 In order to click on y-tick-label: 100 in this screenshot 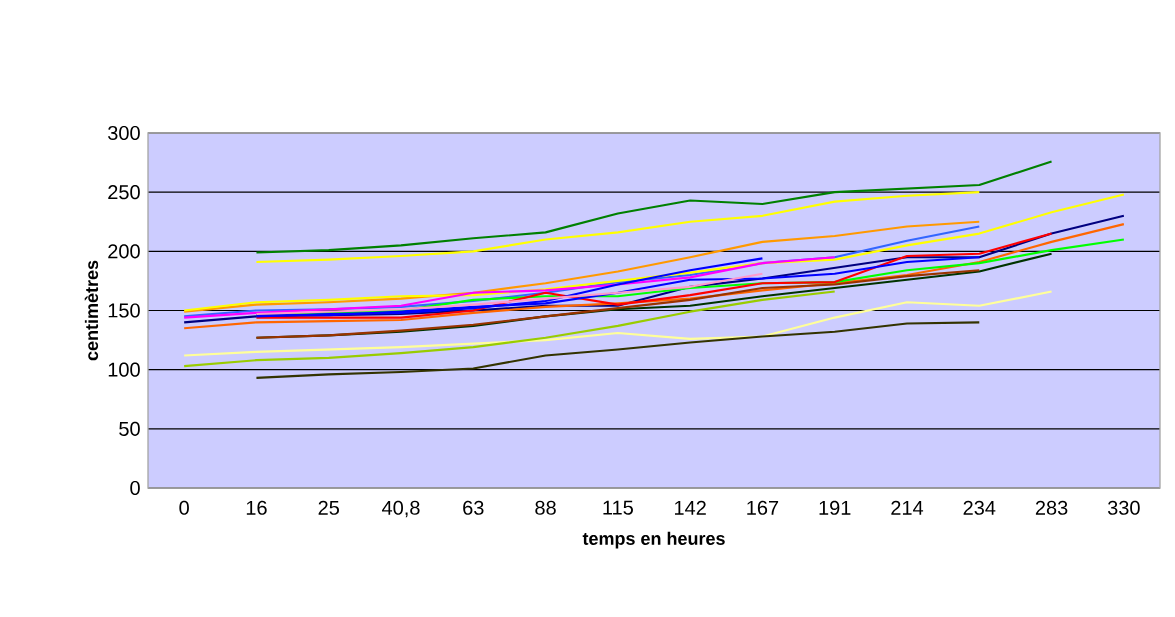, I will do `click(124, 369)`.